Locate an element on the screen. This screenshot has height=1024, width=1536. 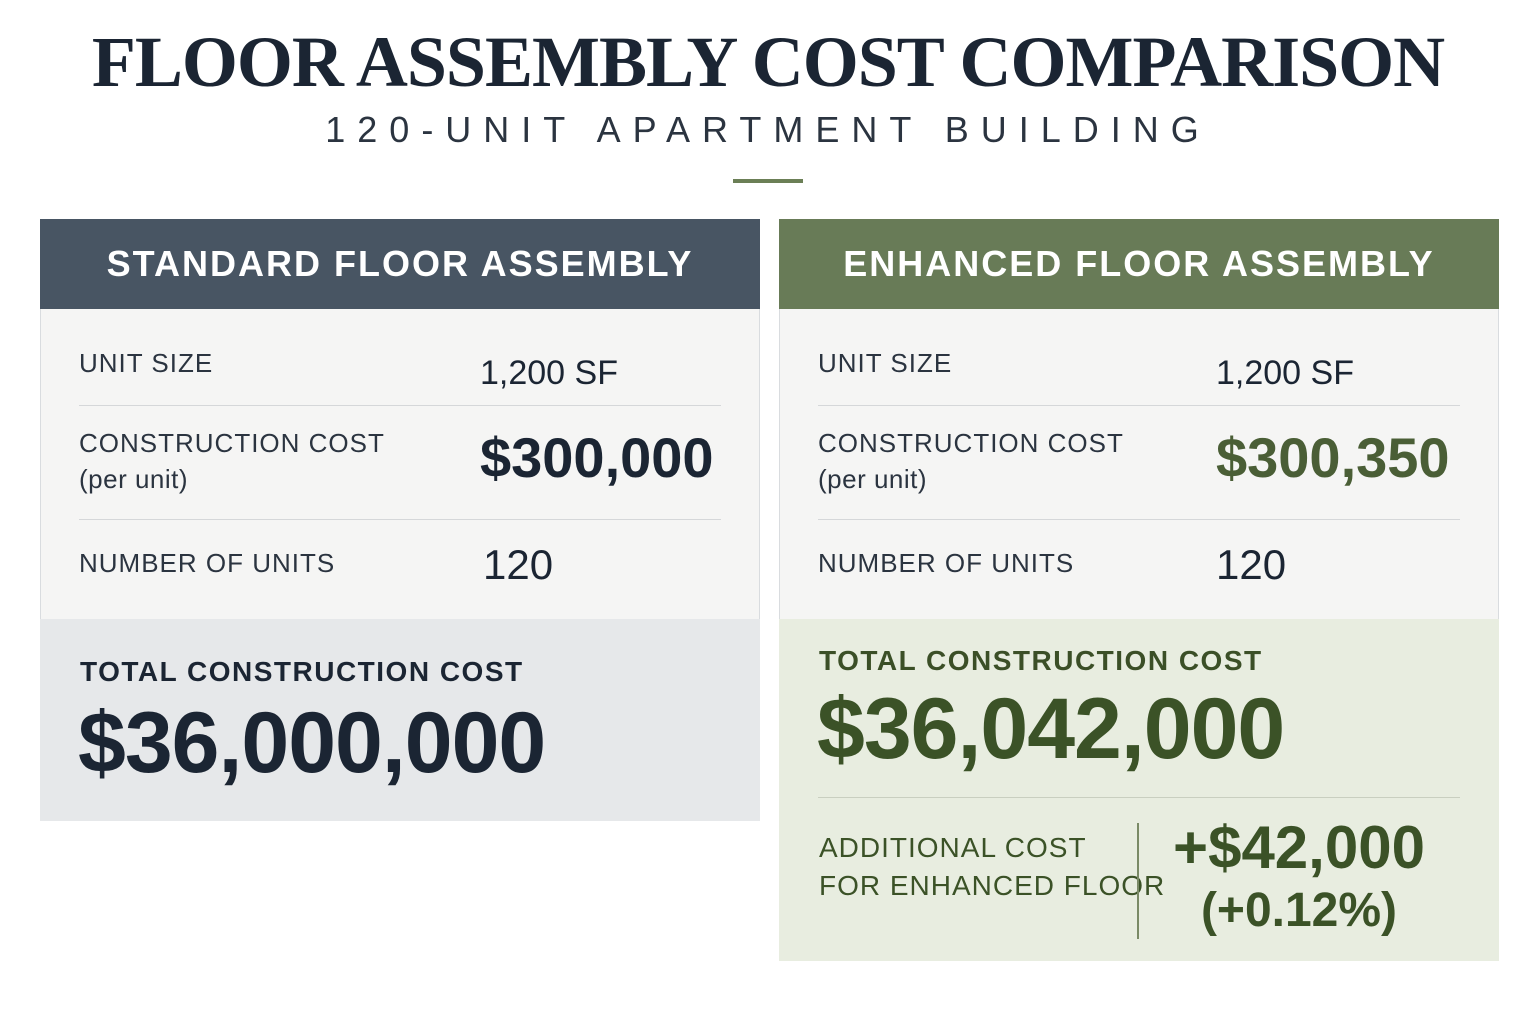
standard-card-header: STANDARD FLOOR ASSEMBLY is located at coordinates (400, 264).